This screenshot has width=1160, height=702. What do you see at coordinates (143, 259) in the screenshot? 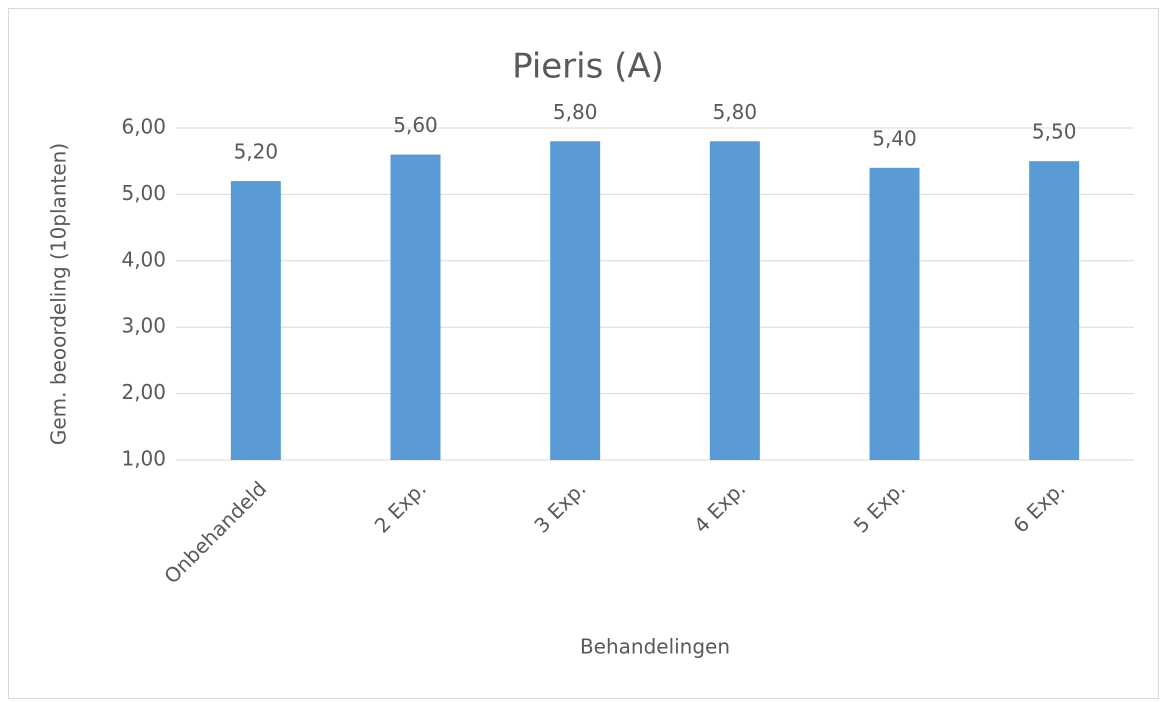
I see `y-tick-label: 4,00` at bounding box center [143, 259].